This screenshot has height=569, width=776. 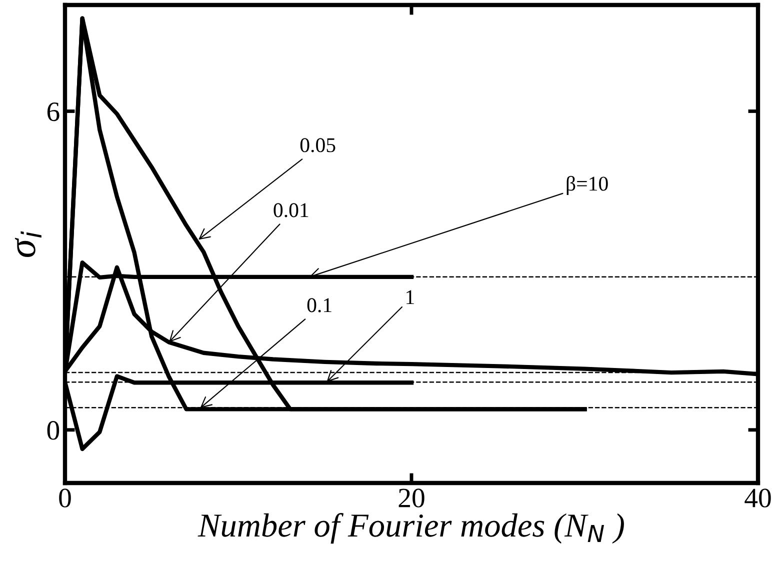 What do you see at coordinates (757, 498) in the screenshot?
I see `x-tick-label: 40` at bounding box center [757, 498].